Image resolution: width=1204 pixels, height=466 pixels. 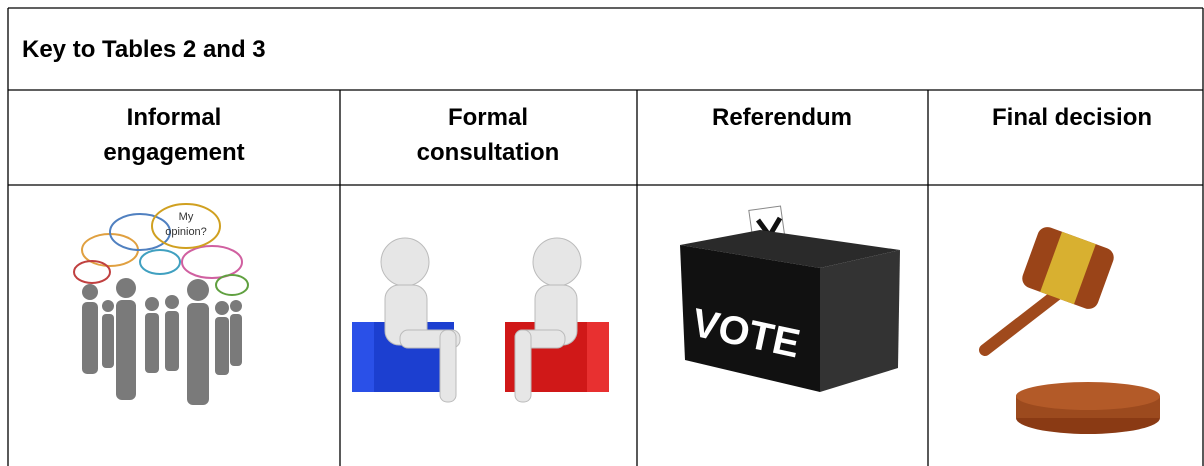 I want to click on engagement-illustration: My opinion?, so click(x=161, y=304).